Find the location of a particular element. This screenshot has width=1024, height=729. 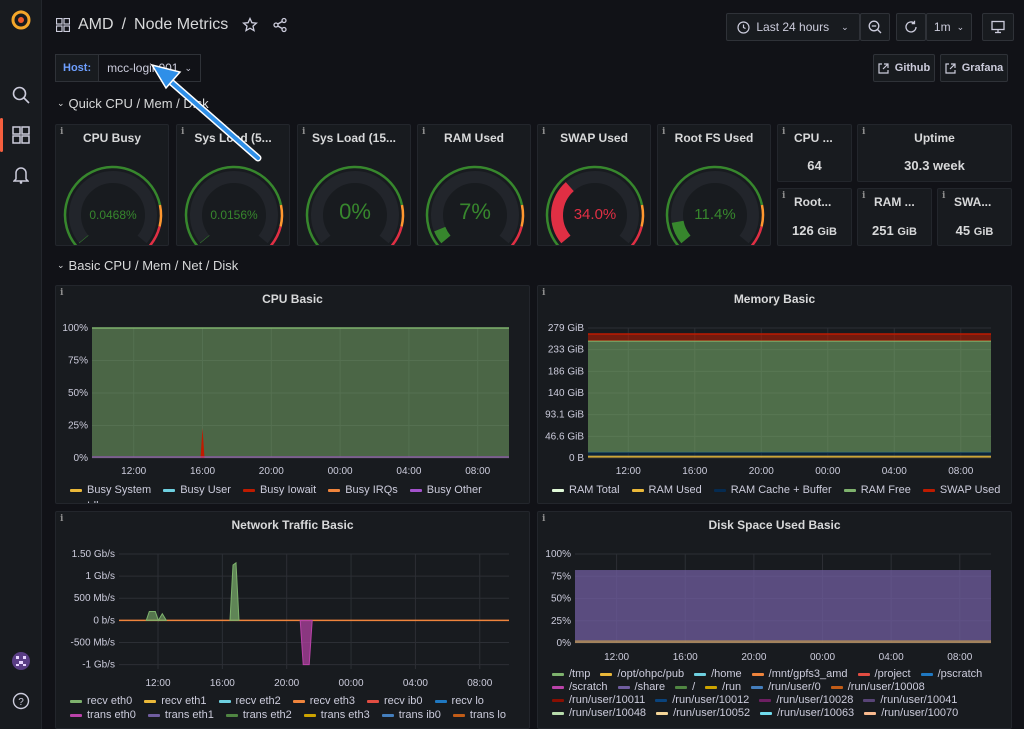

legend-item: /run/user/10063 is located at coordinates (807, 713).